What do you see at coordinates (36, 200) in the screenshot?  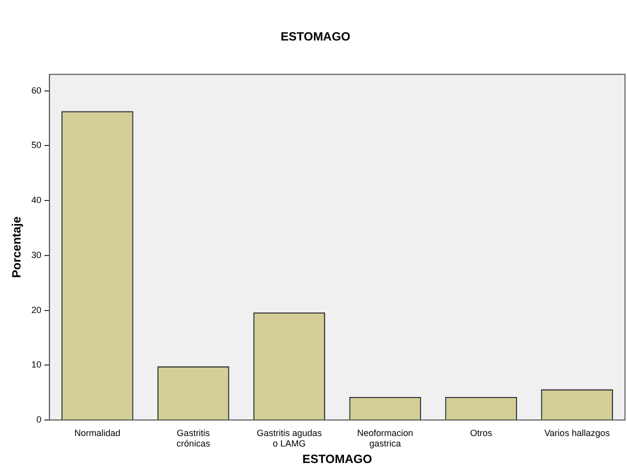 I see `y-tick-label: 40` at bounding box center [36, 200].